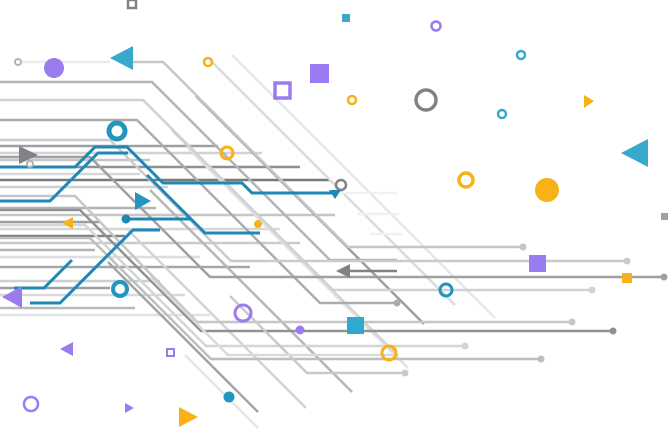 The image size is (672, 429). What do you see at coordinates (589, 101) in the screenshot?
I see `yellow-triangle-right-small` at bounding box center [589, 101].